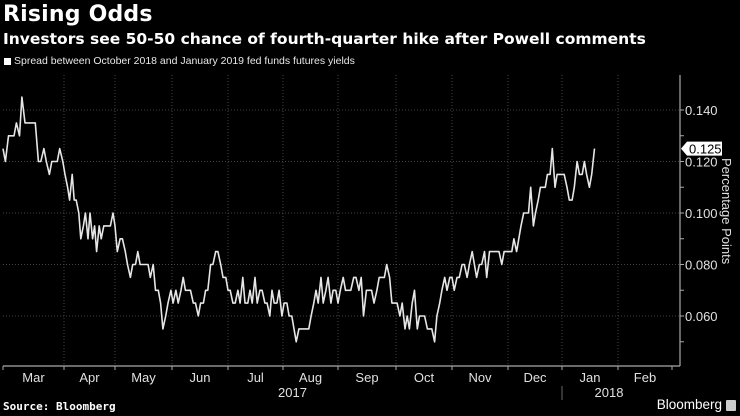 The width and height of the screenshot is (740, 416). I want to click on x-tick-label: Jan, so click(590, 377).